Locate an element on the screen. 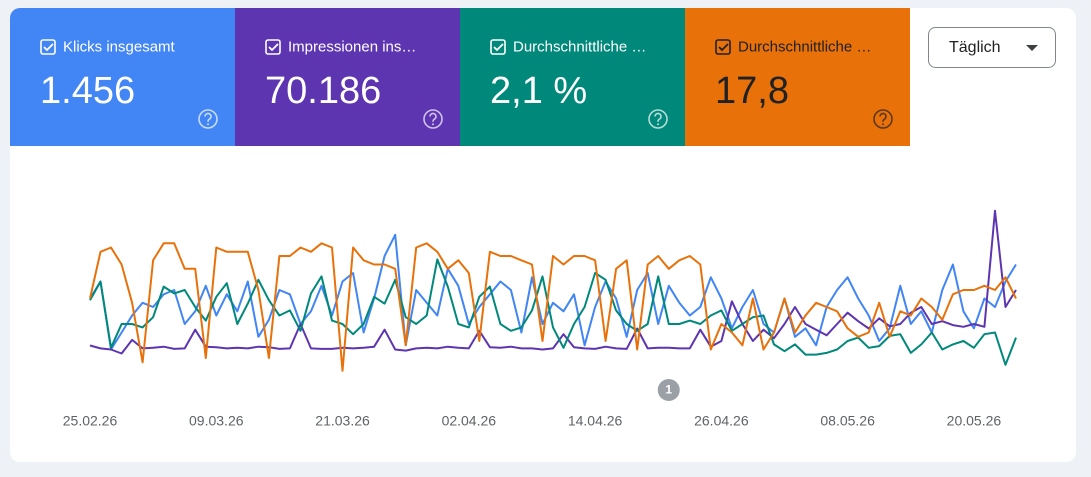  dropdown-label: Täglich is located at coordinates (975, 47).